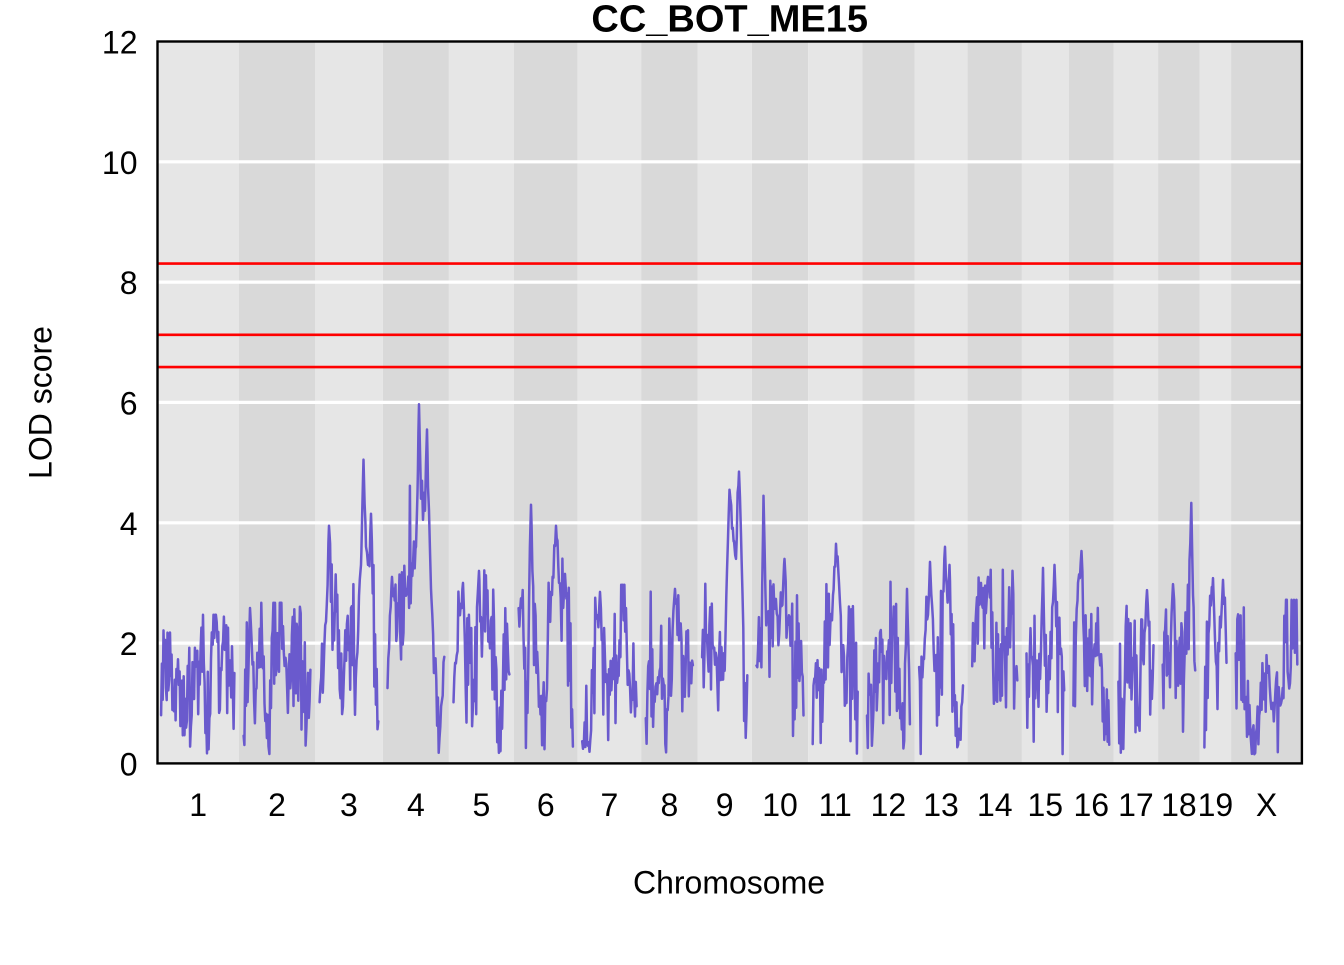 The image size is (1344, 965). Describe the element at coordinates (941, 805) in the screenshot. I see `svg-text: 13` at that location.